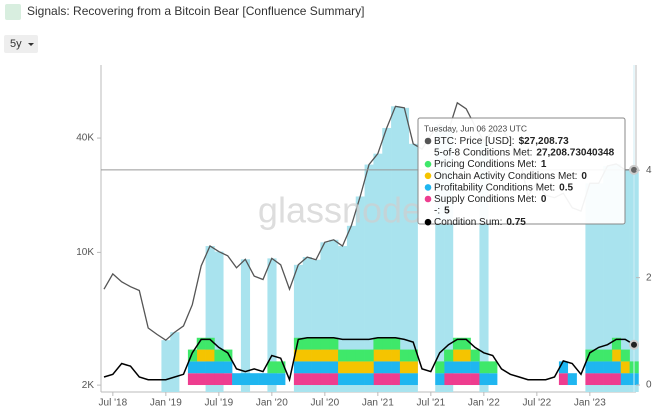  Describe the element at coordinates (88, 385) in the screenshot. I see `y-tick-label: 2K` at that location.